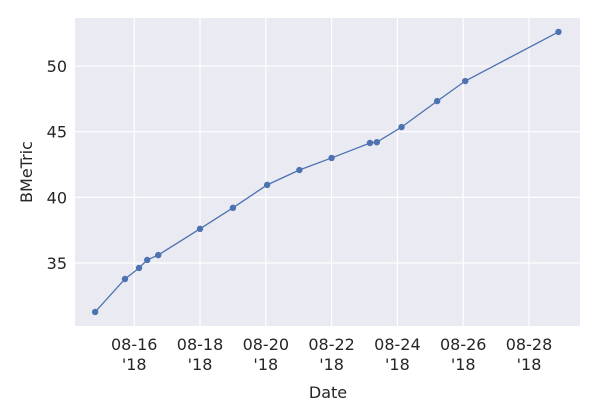 The image size is (600, 420). I want to click on x-tick-label: 08-28'18, so click(529, 354).